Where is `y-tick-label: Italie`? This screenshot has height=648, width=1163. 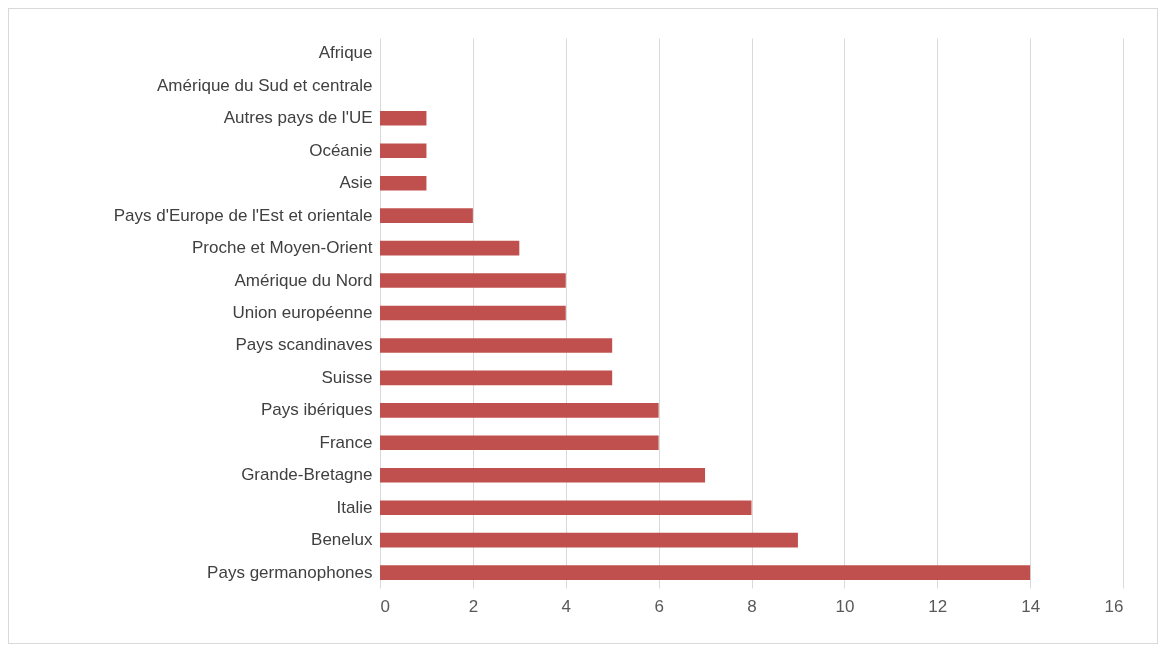
y-tick-label: Italie is located at coordinates (354, 507).